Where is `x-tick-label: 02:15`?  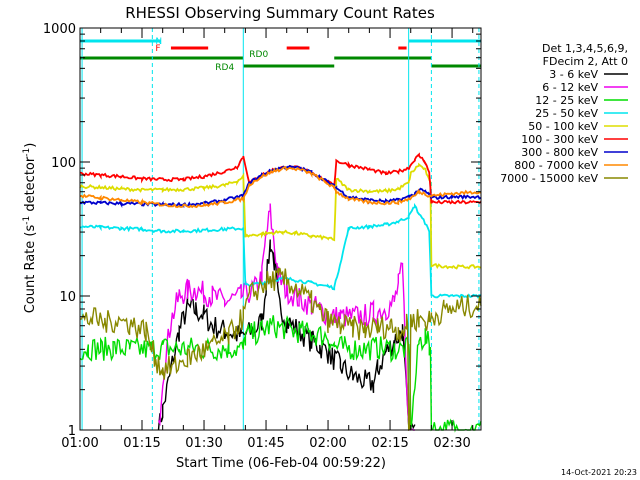
x-tick-label: 02:15 is located at coordinates (389, 443).